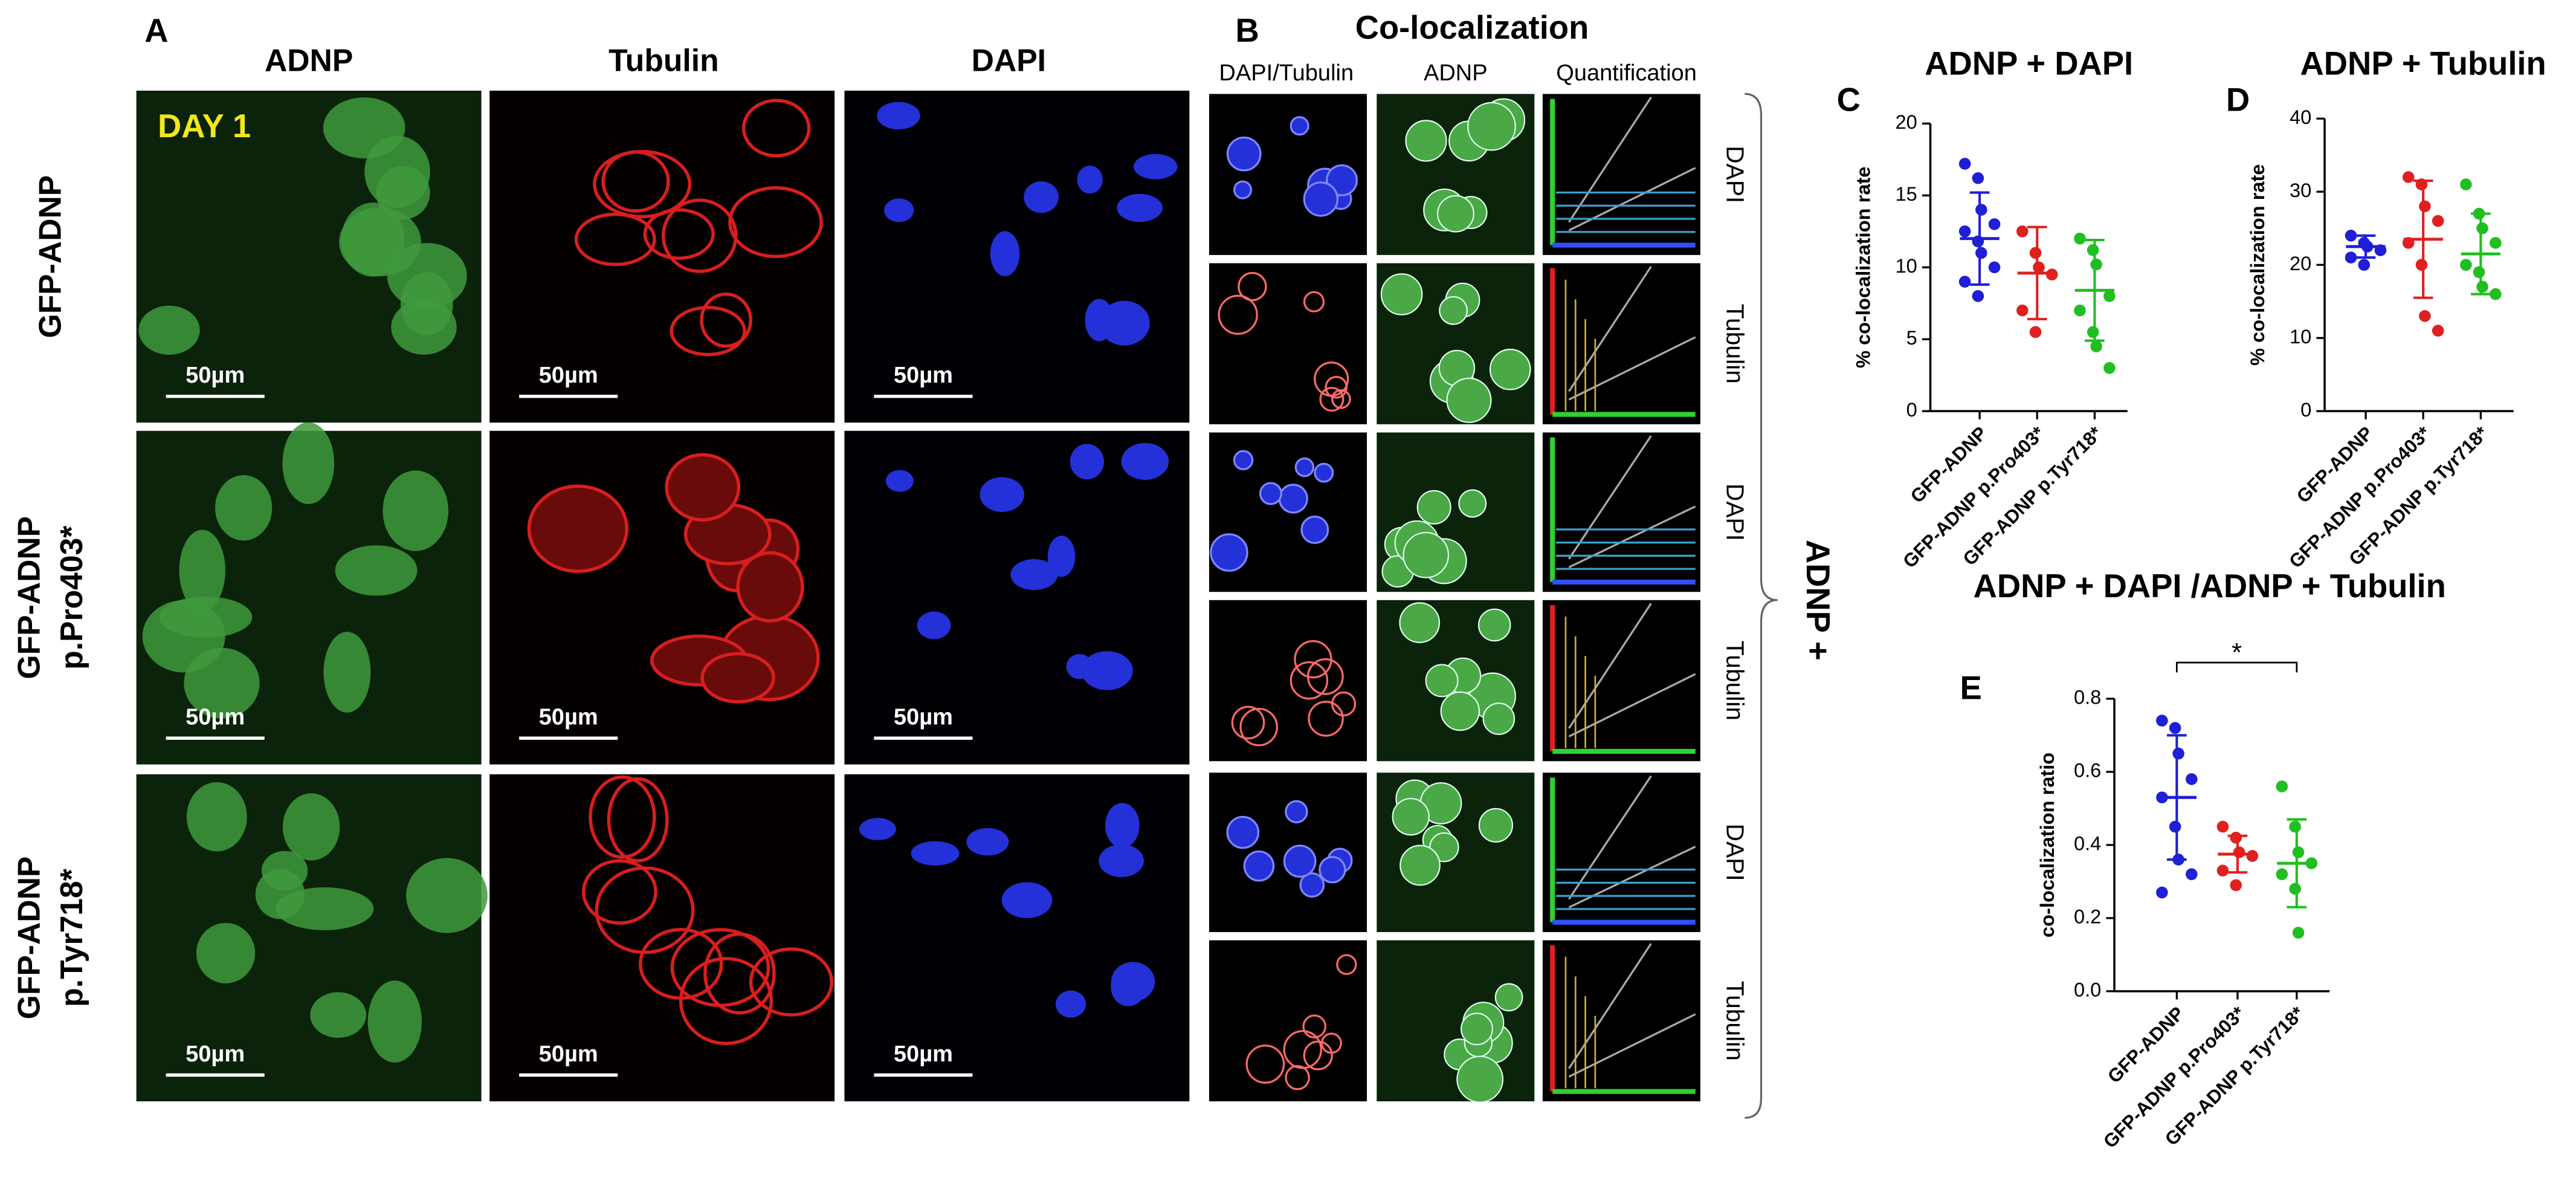 This screenshot has height=1192, width=2576. I want to click on y-tick-label: 5, so click(1911, 337).